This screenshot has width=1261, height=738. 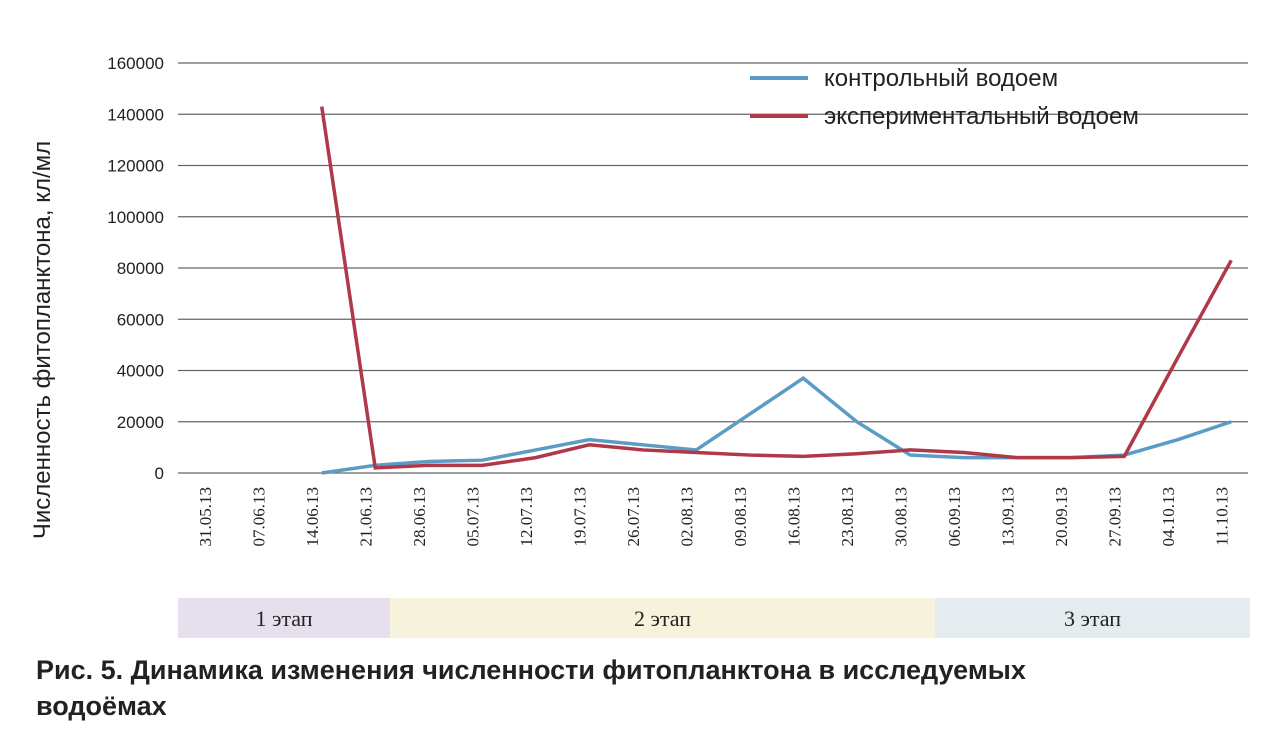 What do you see at coordinates (686, 517) in the screenshot?
I see `x-tick-label: 02.08.13` at bounding box center [686, 517].